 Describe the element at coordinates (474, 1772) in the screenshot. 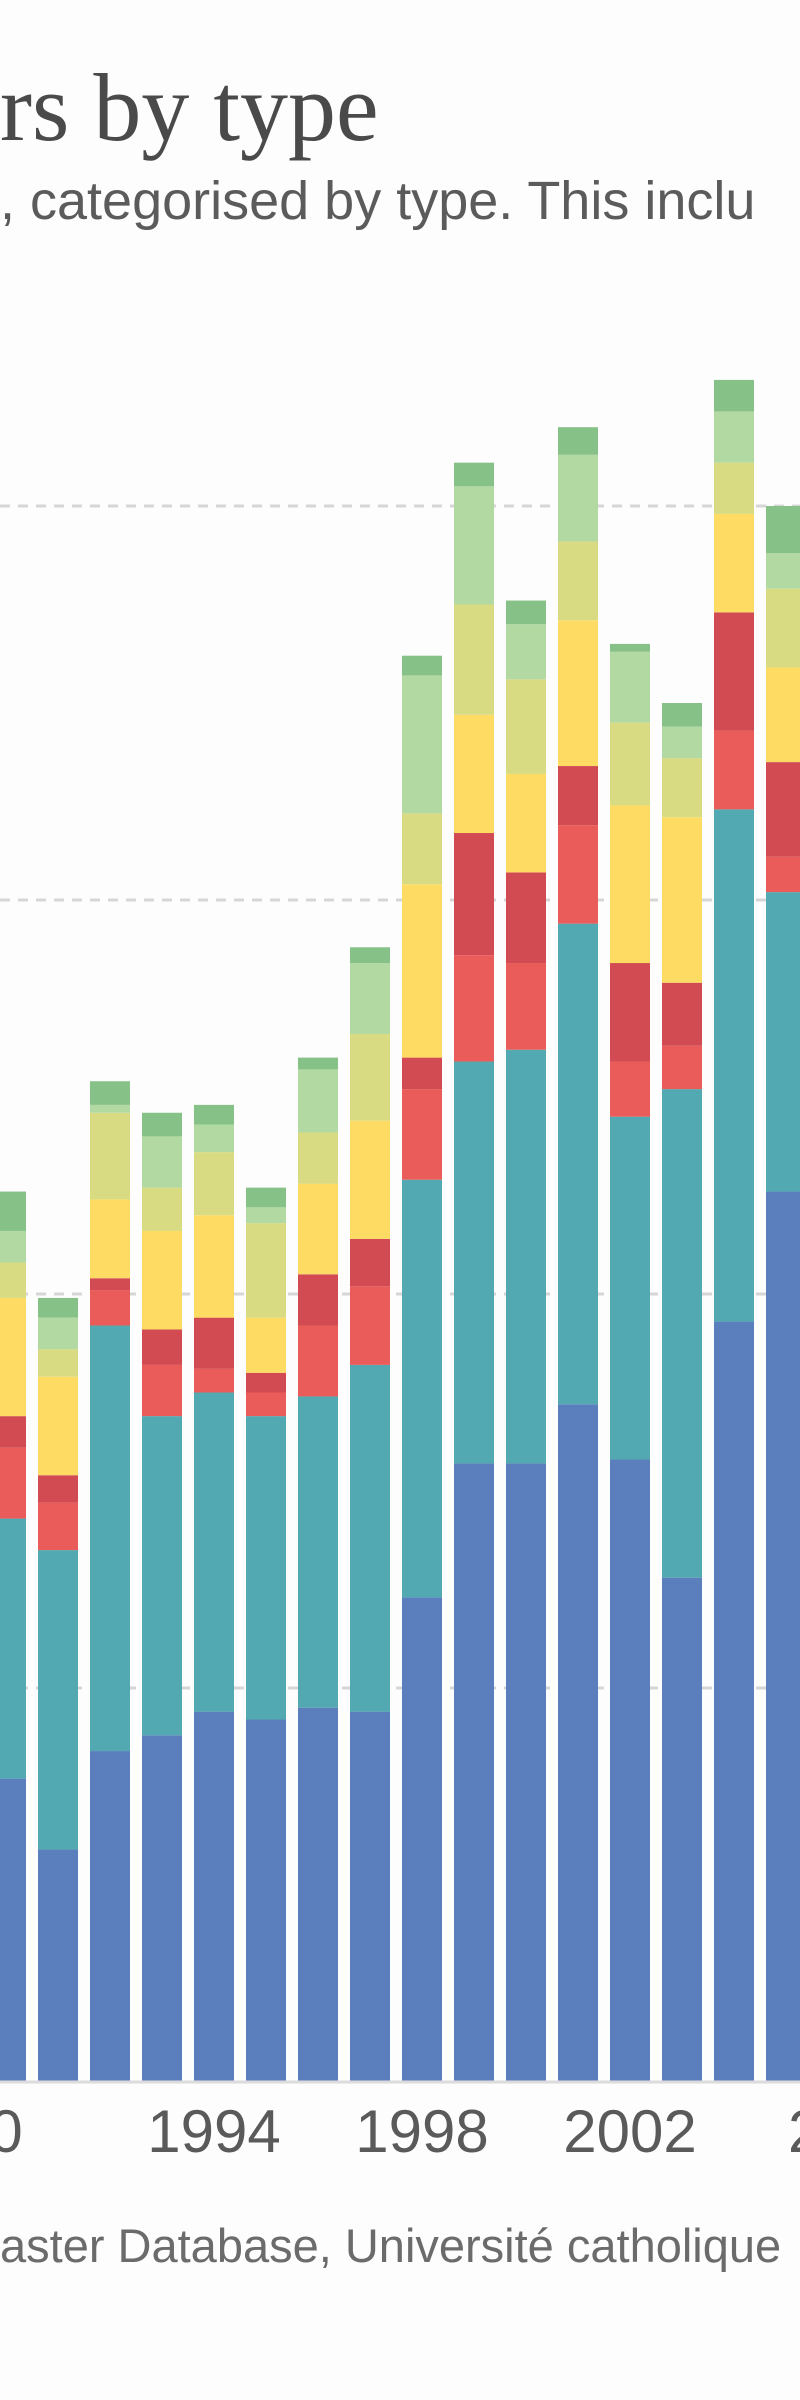

I see `bar-segment-1999-s0` at that location.